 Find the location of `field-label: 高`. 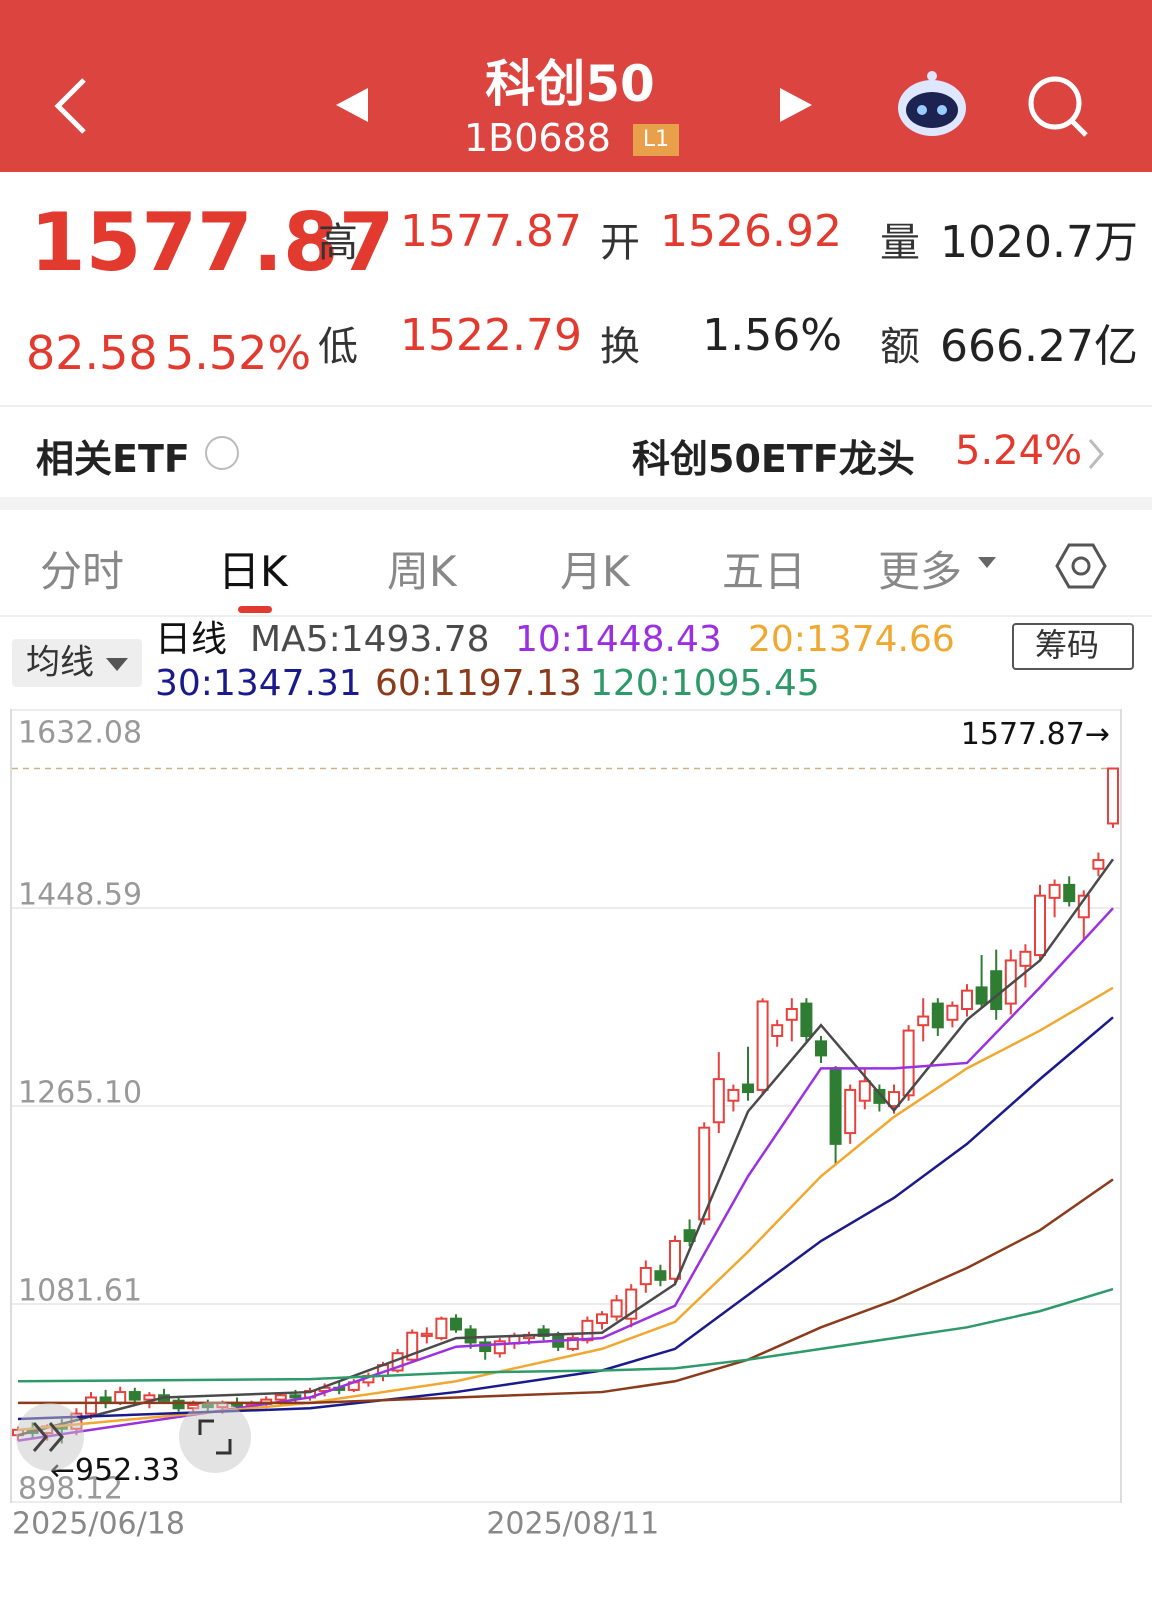

field-label: 高 is located at coordinates (338, 243).